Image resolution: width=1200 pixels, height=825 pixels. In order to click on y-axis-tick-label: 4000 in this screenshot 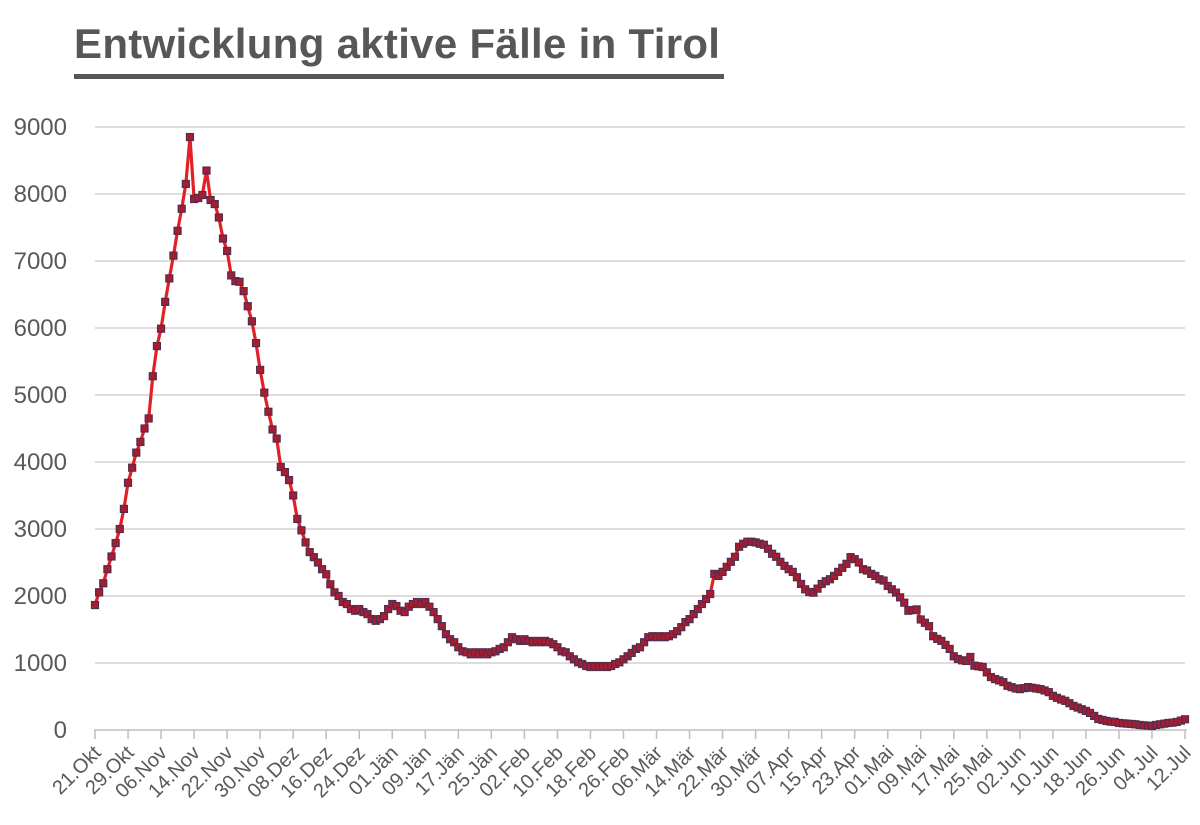, I will do `click(40, 462)`.